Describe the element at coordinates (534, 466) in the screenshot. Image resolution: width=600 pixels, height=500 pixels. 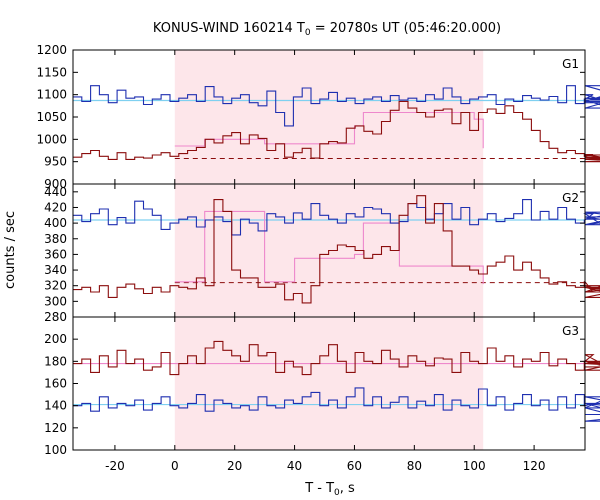
I see `x-tick-label: 120` at that location.